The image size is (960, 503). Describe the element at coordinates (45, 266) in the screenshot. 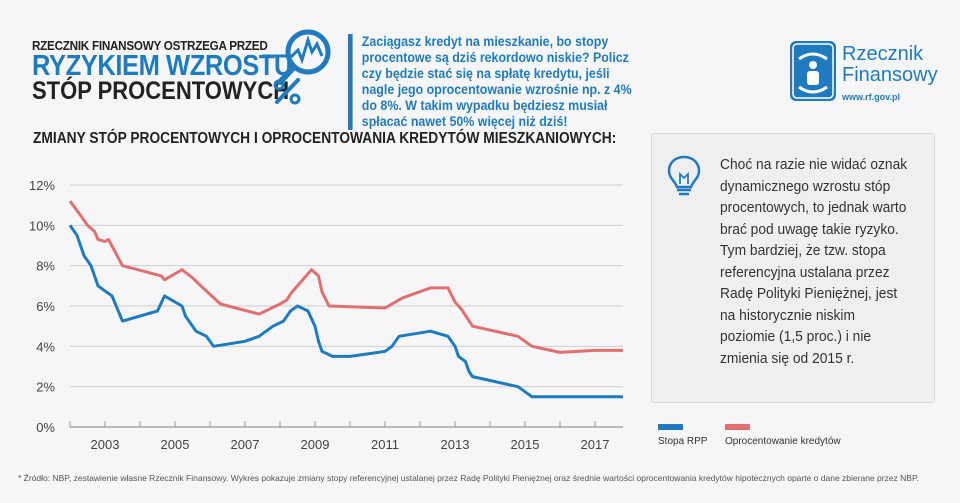

I see `y-tick-label: 8%` at that location.